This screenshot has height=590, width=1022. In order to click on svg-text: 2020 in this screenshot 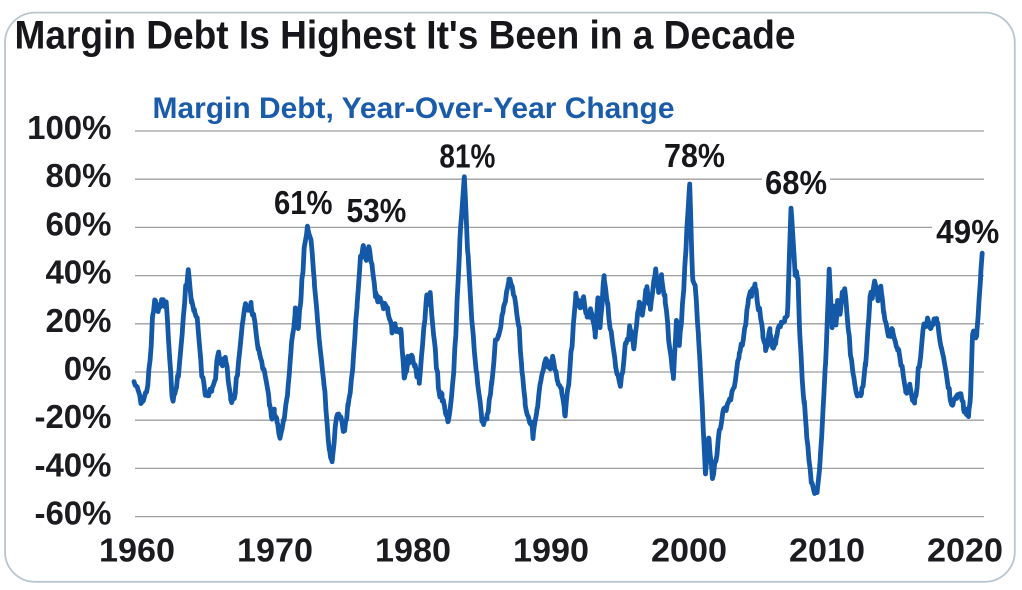, I will do `click(965, 550)`.